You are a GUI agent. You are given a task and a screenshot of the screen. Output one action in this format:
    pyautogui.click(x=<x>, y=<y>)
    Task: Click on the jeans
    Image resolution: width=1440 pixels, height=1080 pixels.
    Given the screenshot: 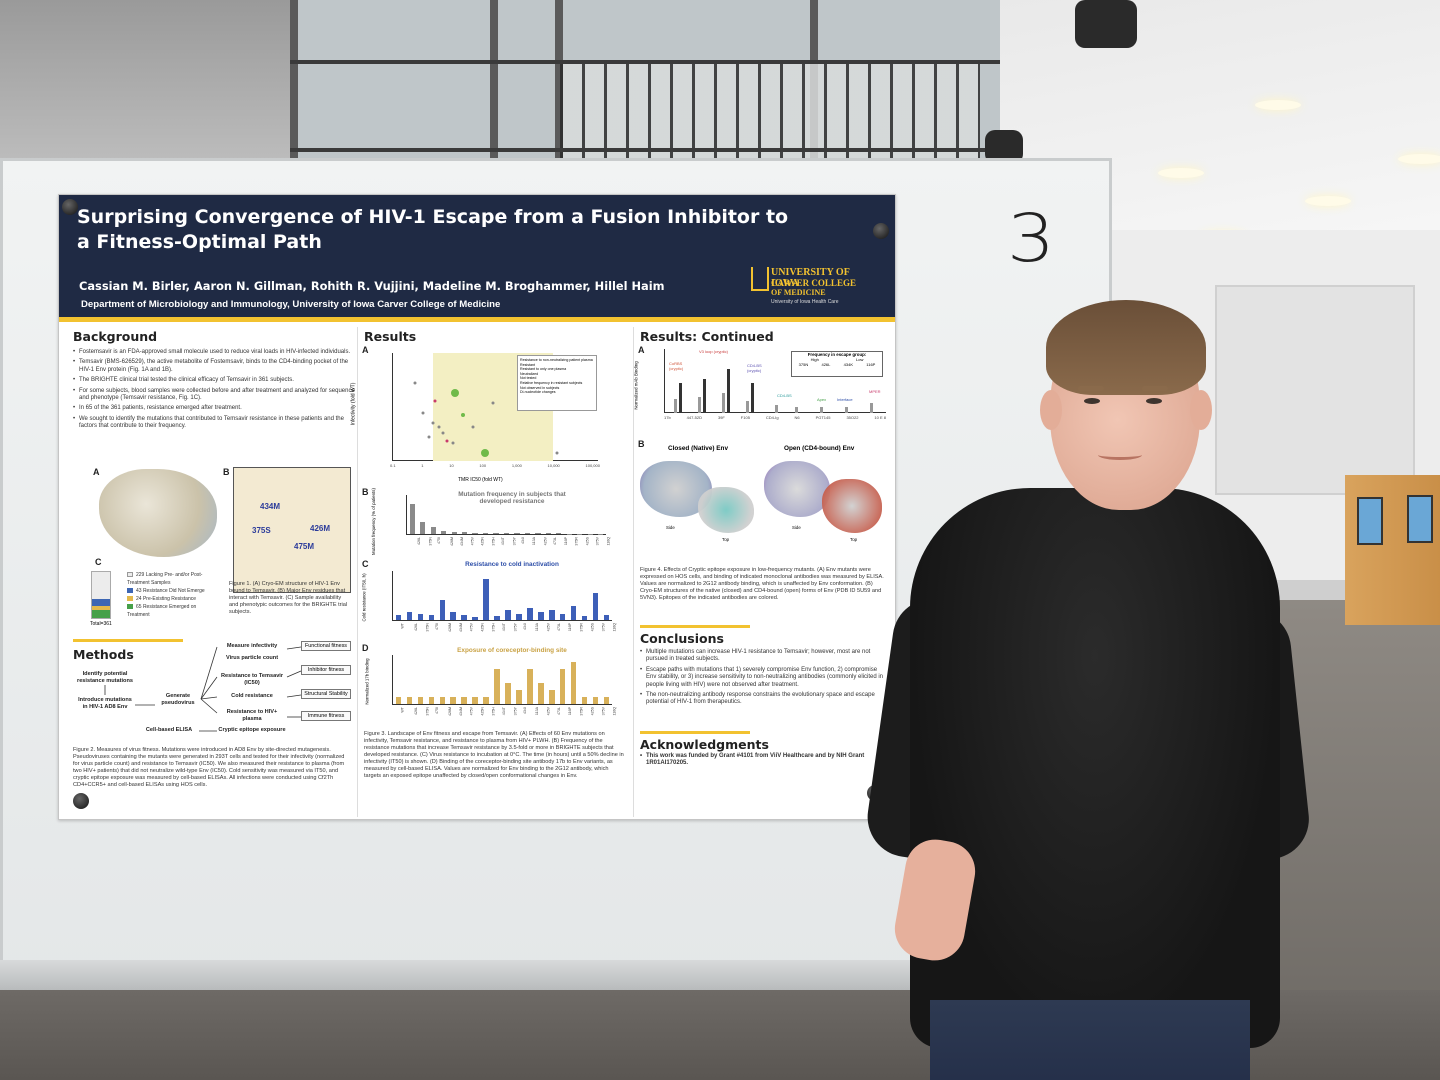 What is the action you would take?
    pyautogui.click(x=1090, y=1040)
    